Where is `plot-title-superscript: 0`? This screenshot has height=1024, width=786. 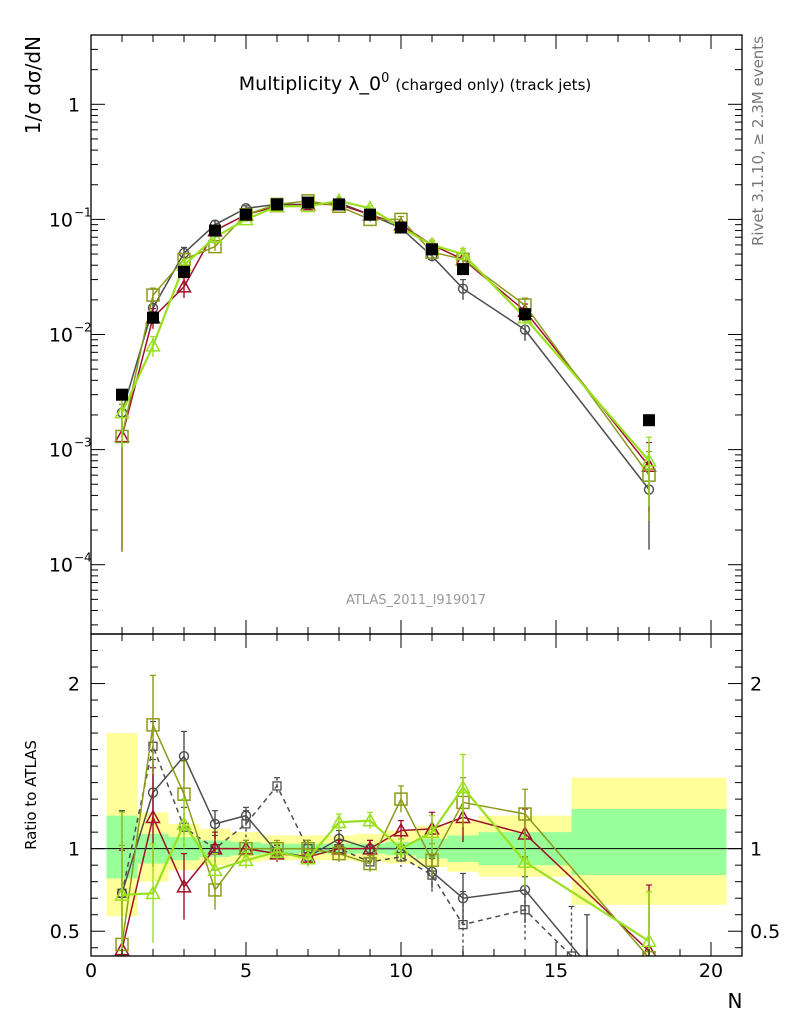
plot-title-superscript: 0 is located at coordinates (385, 78).